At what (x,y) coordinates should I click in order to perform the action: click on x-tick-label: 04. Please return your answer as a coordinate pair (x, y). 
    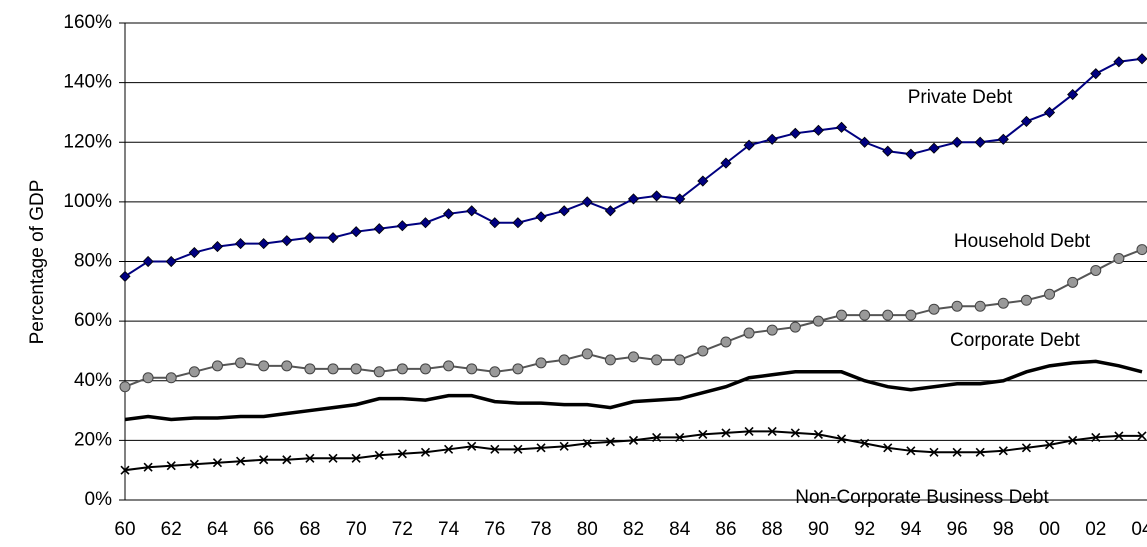
    Looking at the image, I should click on (1139, 529).